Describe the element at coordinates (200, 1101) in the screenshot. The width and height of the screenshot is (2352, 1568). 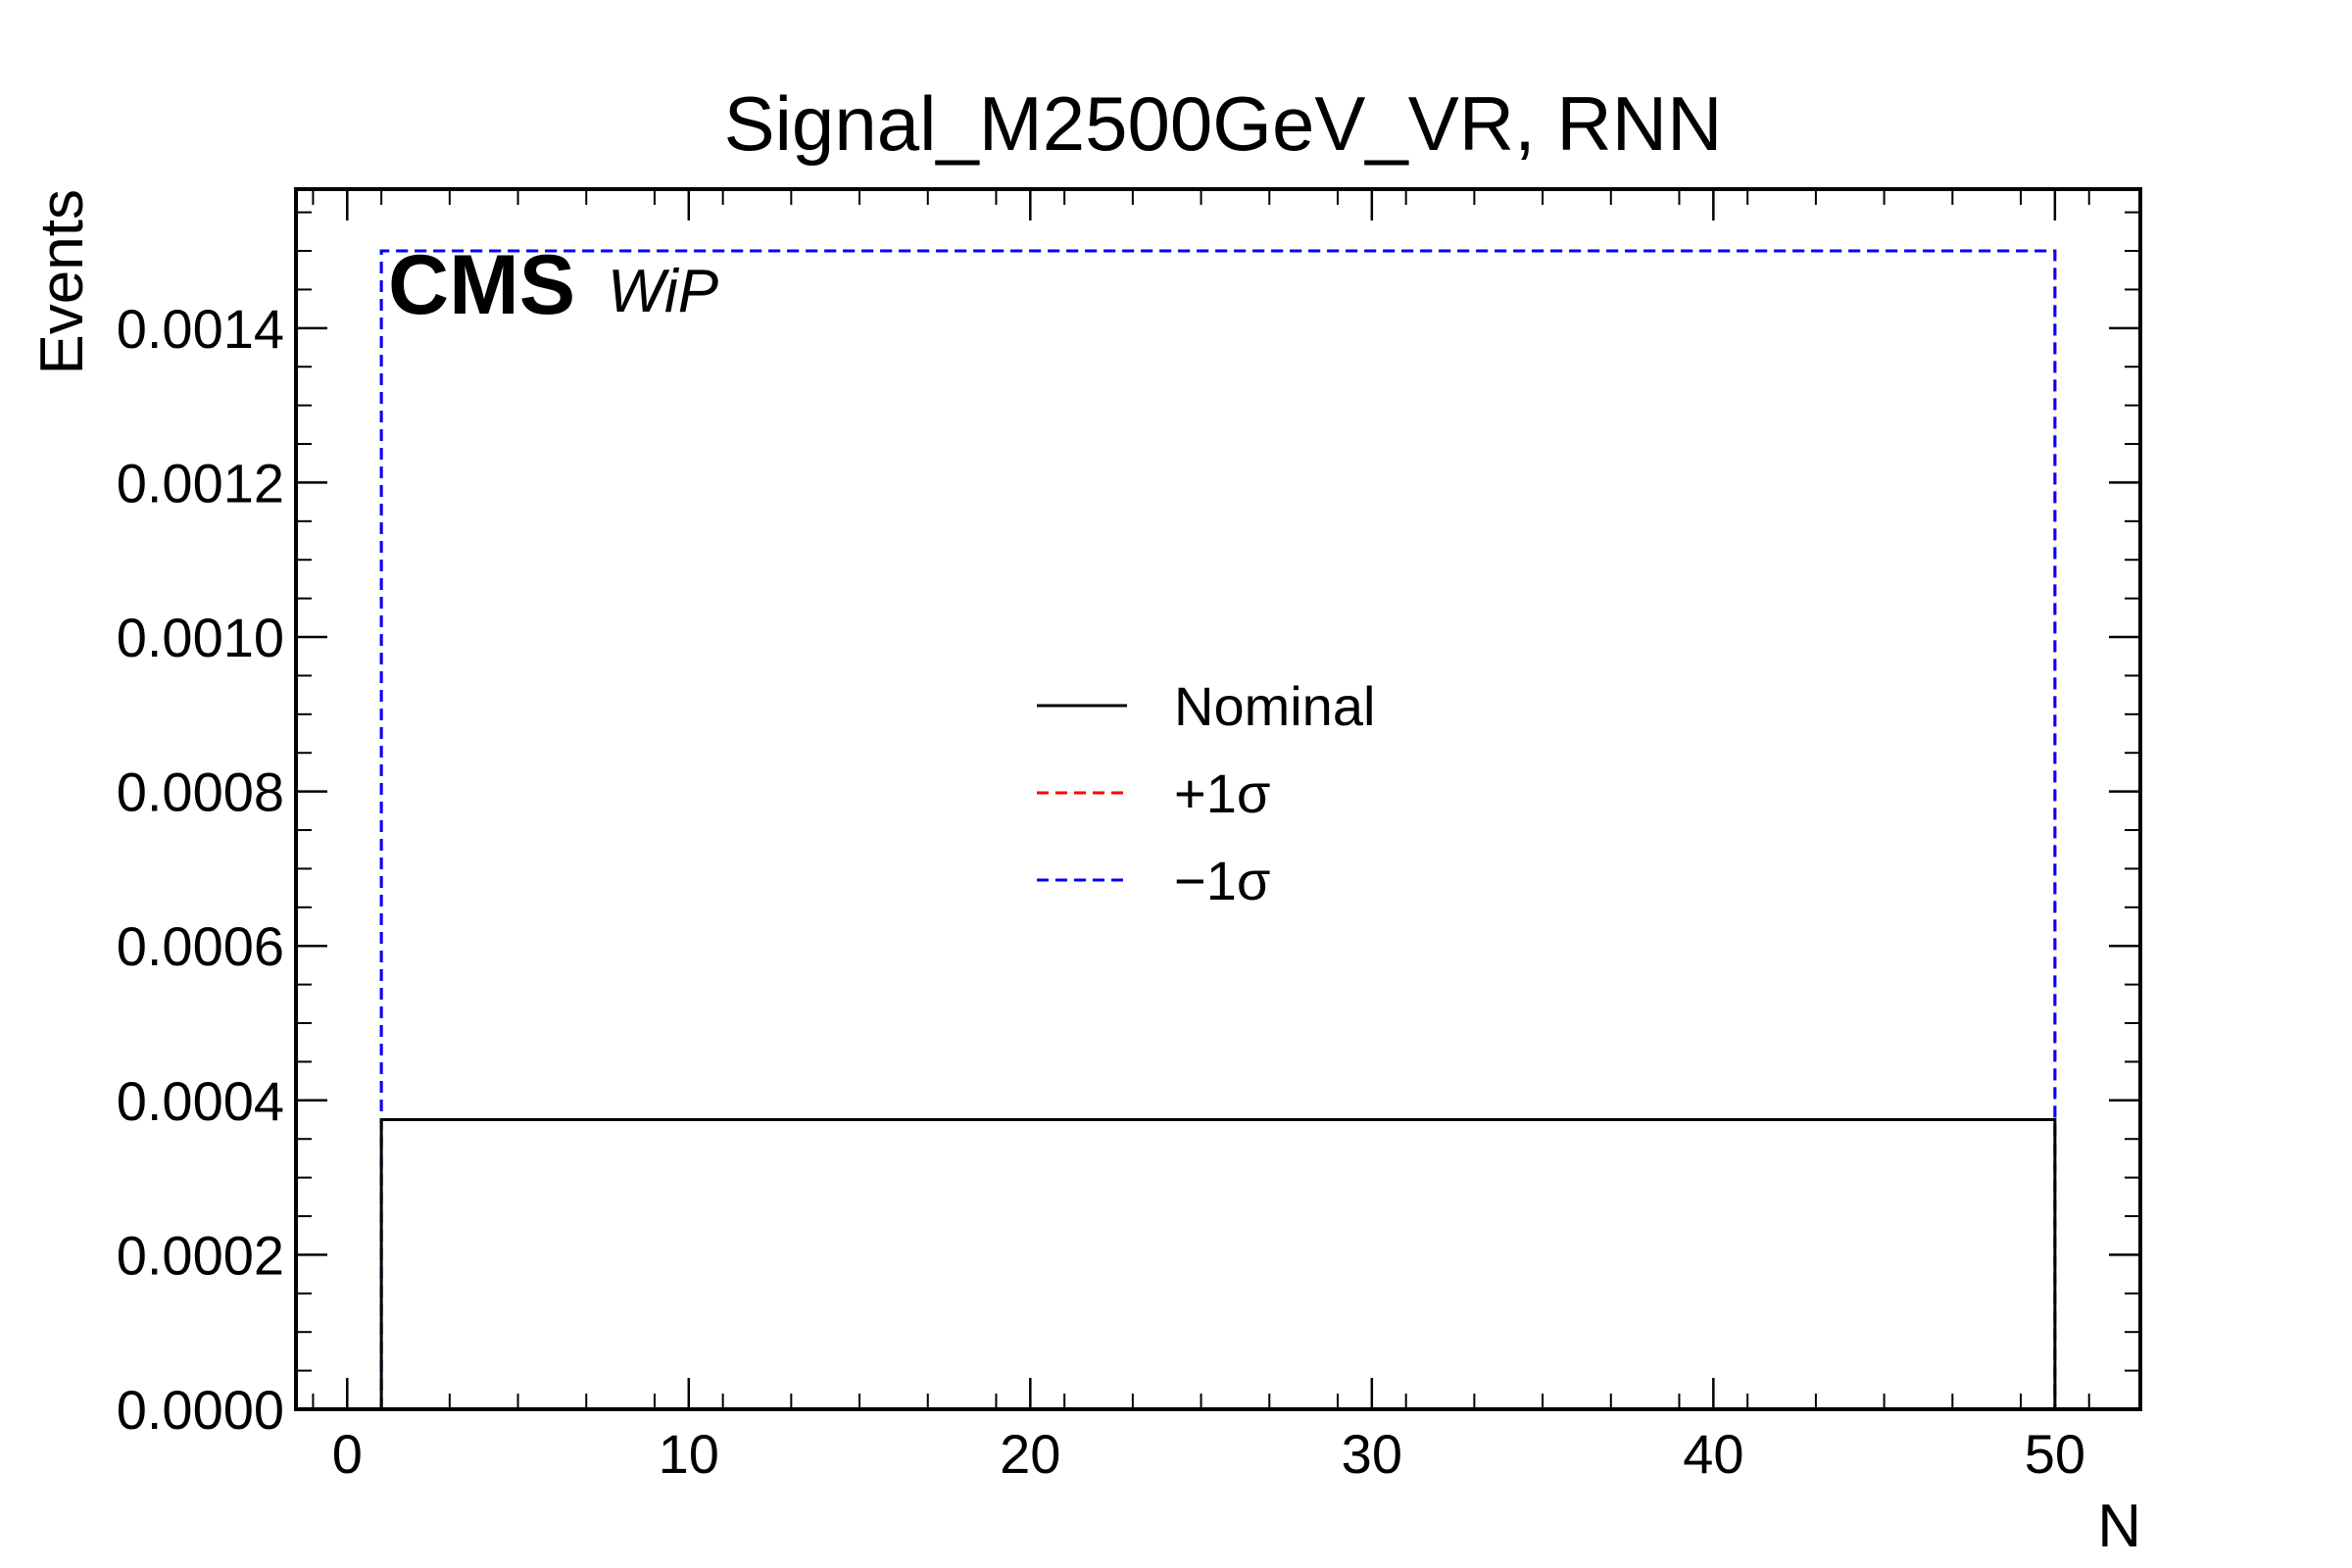
I see `y-tick-label: 0.0004` at that location.